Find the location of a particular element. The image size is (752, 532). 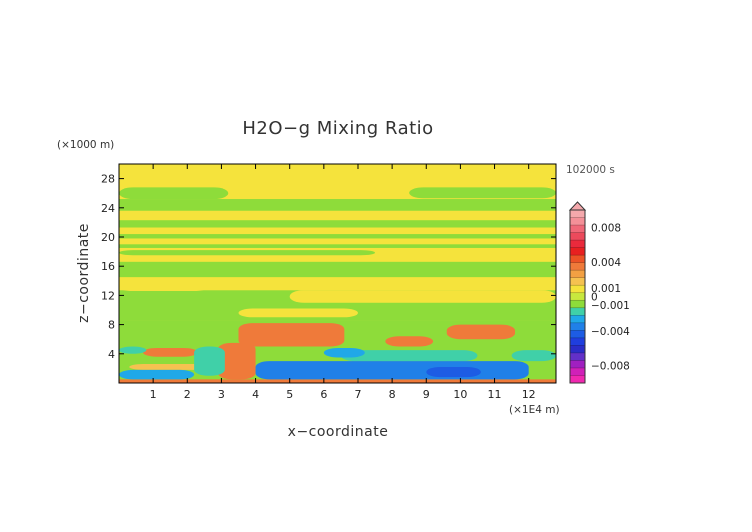

y-tick-label-6: 28 is located at coordinates (108, 179).